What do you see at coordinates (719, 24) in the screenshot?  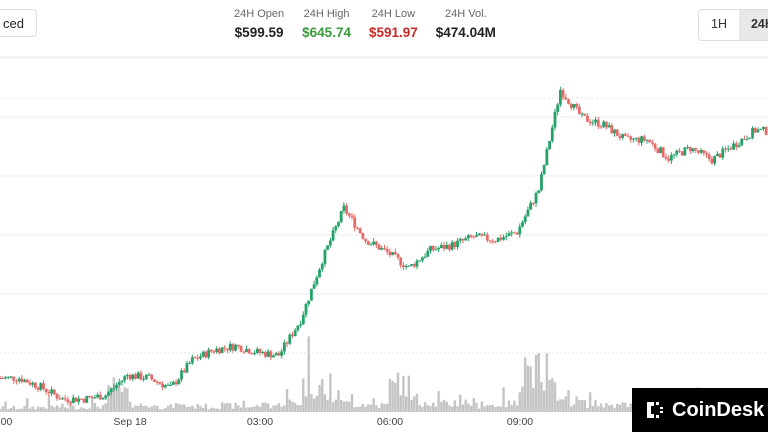 I see `range-1h-button: 1H` at bounding box center [719, 24].